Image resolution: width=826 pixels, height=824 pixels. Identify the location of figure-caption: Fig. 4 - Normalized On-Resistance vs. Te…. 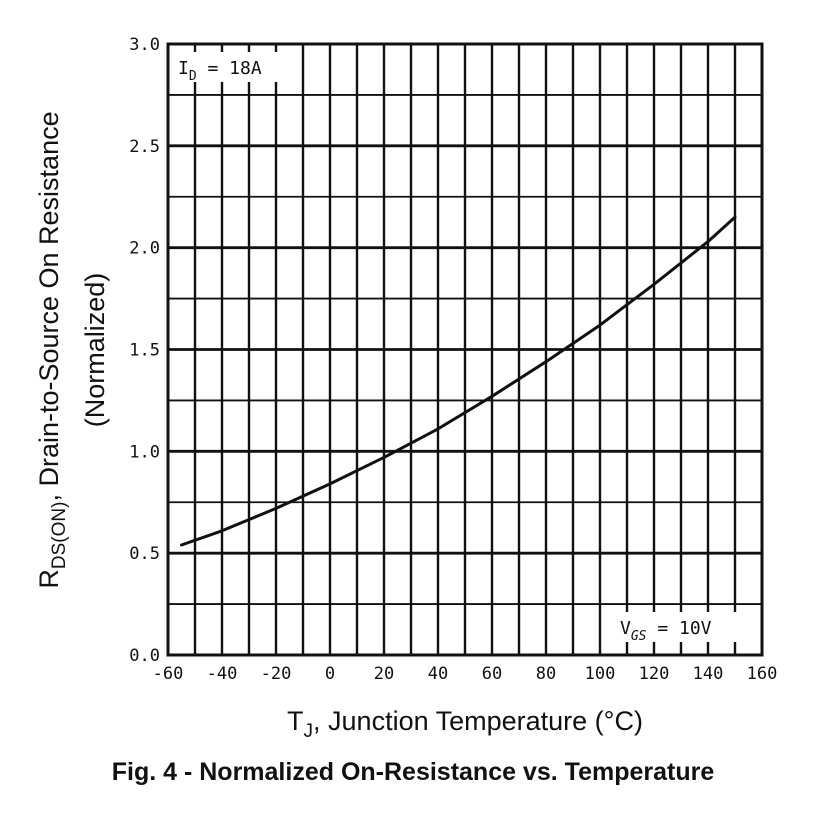
(413, 772).